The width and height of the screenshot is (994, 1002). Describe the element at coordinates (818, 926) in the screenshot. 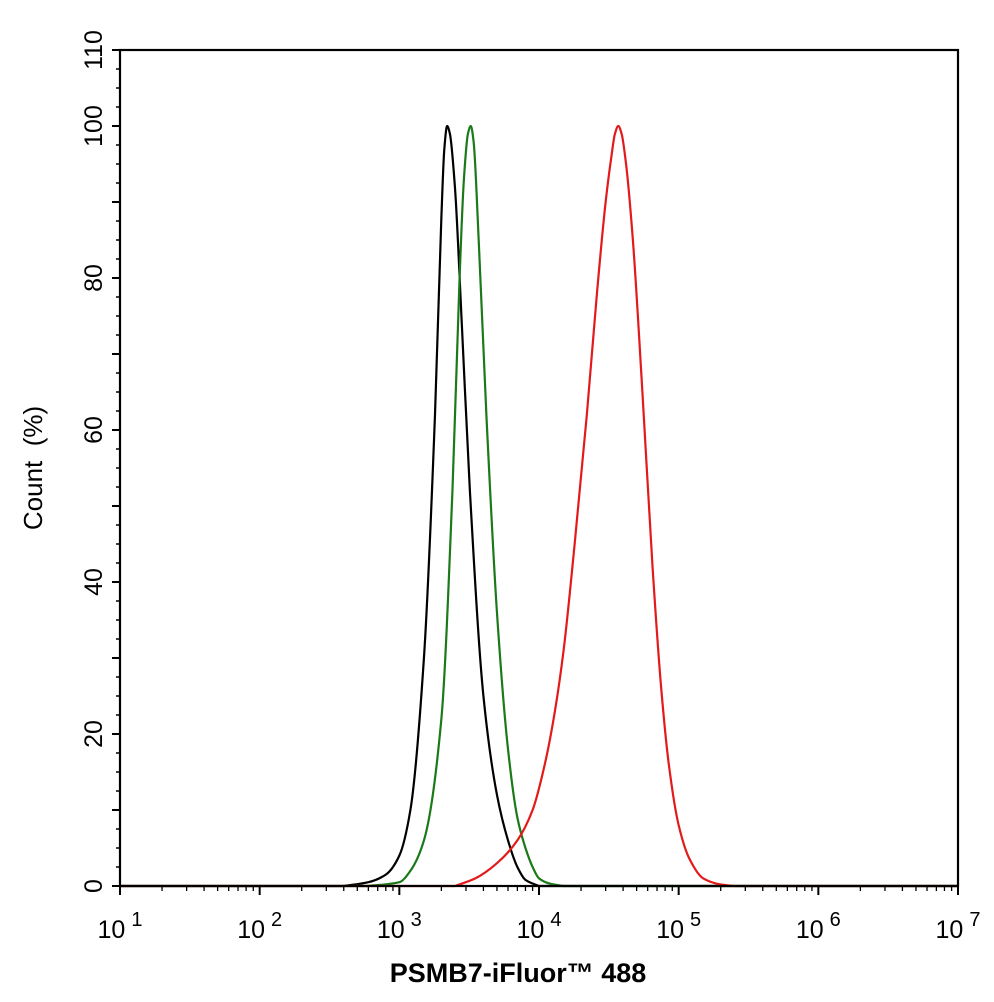

I see `x-tick-label: 10 6` at that location.